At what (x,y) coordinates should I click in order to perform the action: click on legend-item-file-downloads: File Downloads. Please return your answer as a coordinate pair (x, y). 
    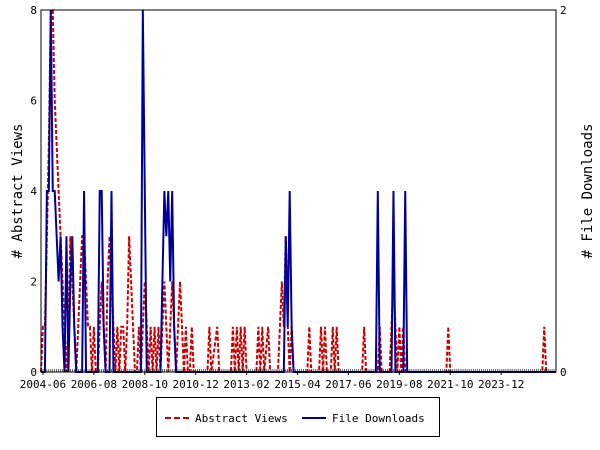
    Looking at the image, I should click on (363, 418).